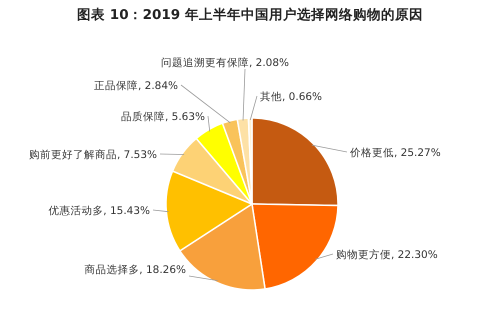 This screenshot has height=329, width=500. Describe the element at coordinates (387, 254) in the screenshot. I see `slice-label: 购物更方便, 22.30%` at that location.